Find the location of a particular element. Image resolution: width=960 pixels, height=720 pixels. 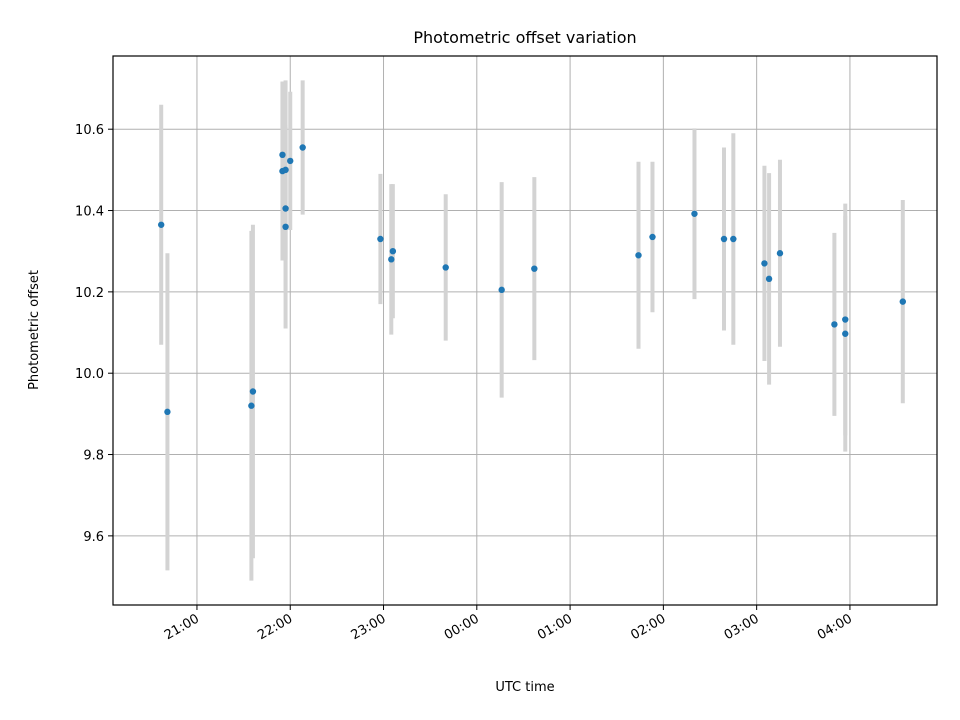

chart-title: Photometric offset variation is located at coordinates (524, 37).